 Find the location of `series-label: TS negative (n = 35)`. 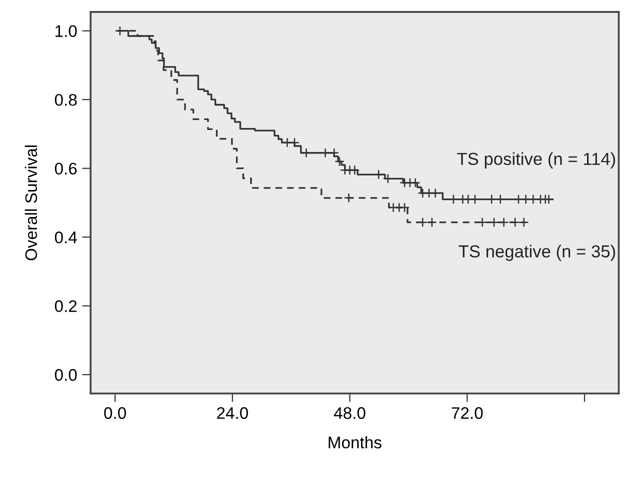

series-label: TS negative (n = 35) is located at coordinates (537, 252).